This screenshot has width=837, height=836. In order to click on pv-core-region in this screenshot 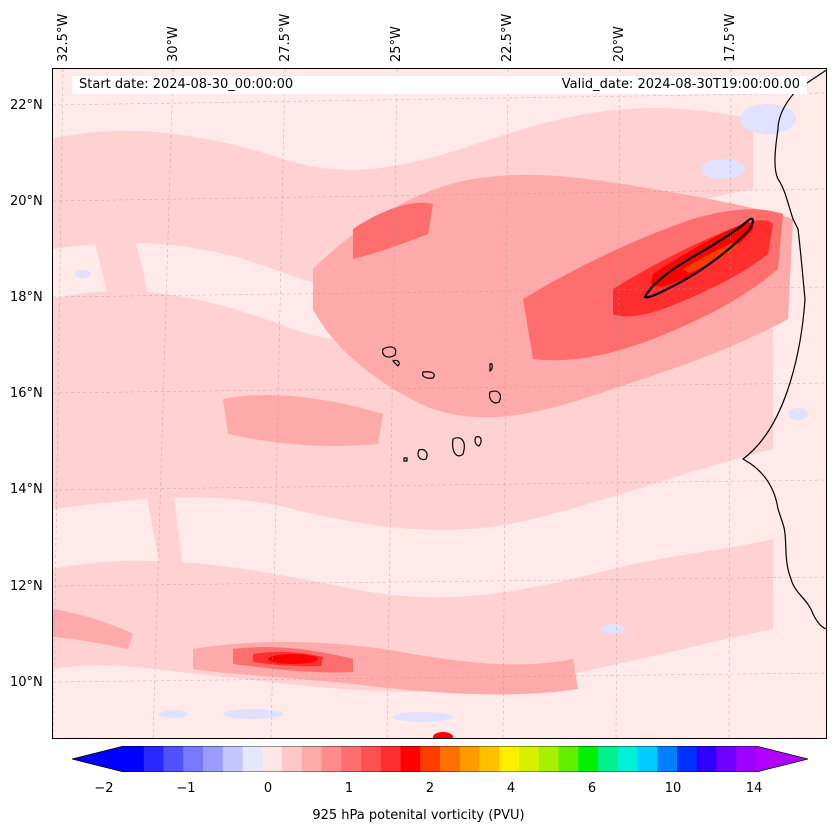, I will do `click(711, 257)`.